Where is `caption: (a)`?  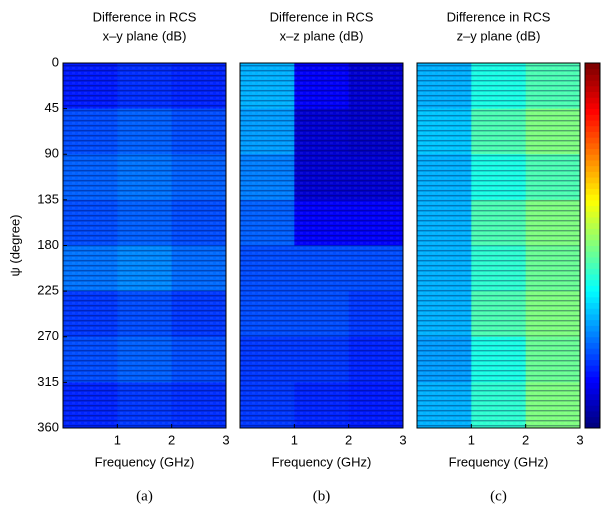
caption: (a) is located at coordinates (144, 496).